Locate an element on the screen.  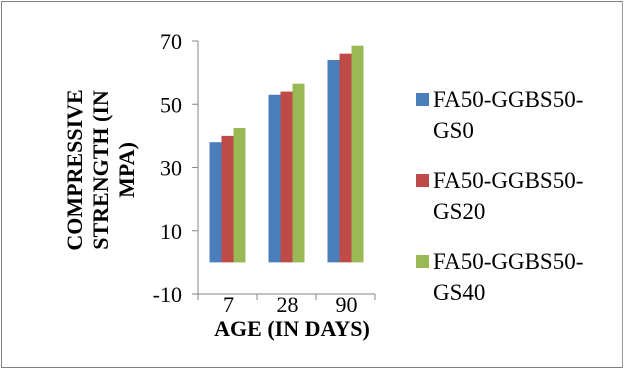
bars is located at coordinates (286, 154).